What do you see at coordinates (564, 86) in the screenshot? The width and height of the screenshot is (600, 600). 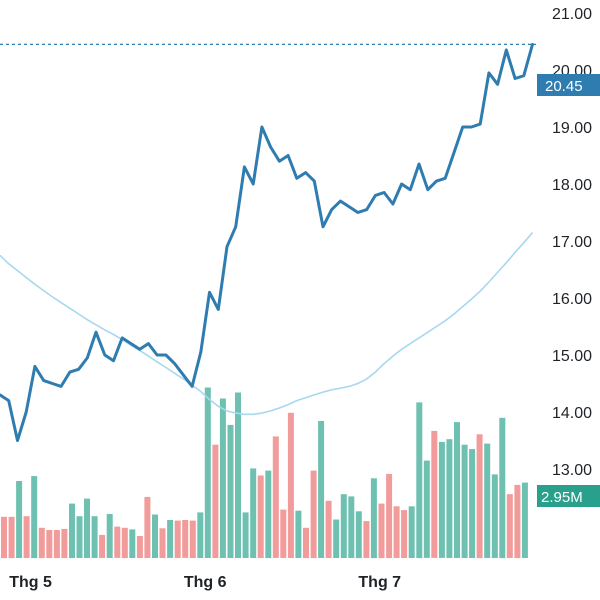 I see `last-price-badge-text: 20.45` at bounding box center [564, 86].